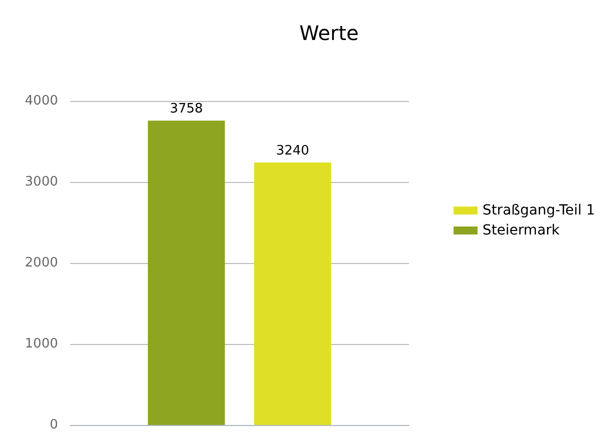  I want to click on legend-label: Steiermark, so click(521, 230).